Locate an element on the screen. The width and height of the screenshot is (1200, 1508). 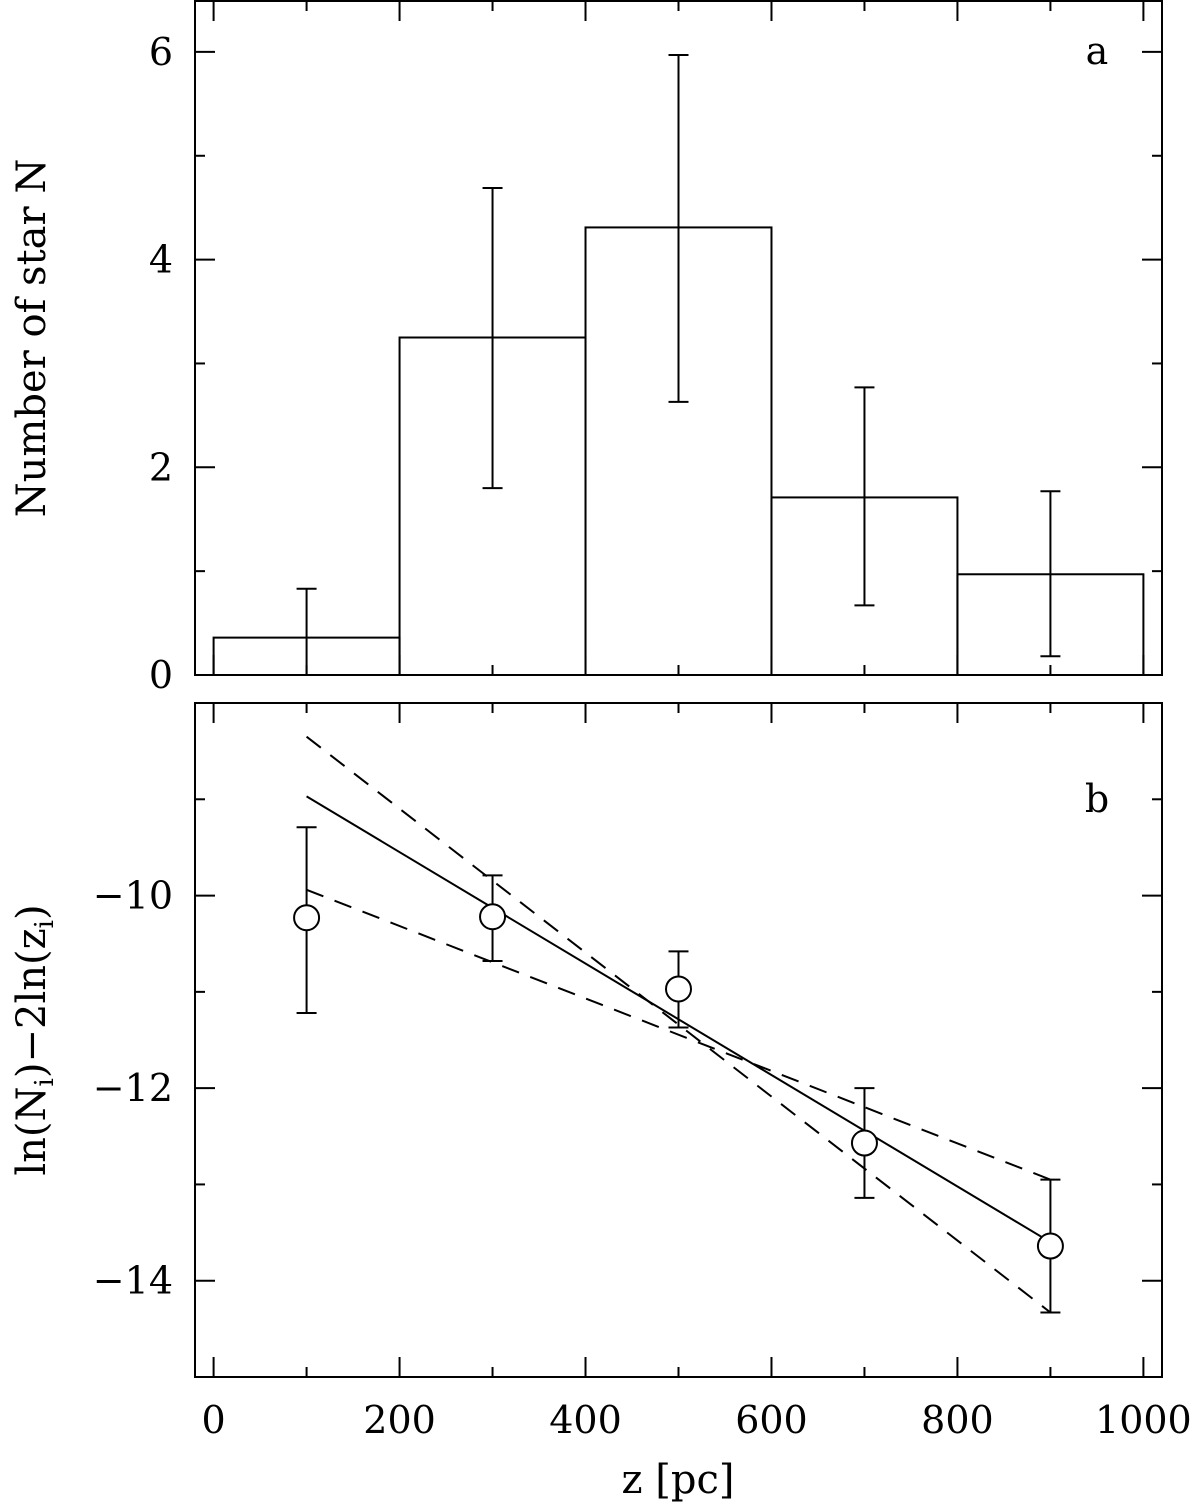
x-axis-title: z [pc] is located at coordinates (677, 1480).